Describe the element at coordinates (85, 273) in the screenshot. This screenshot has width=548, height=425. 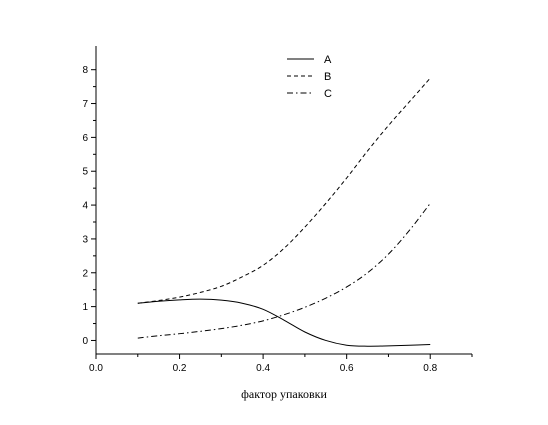
I see `y-tick-label: 2` at that location.